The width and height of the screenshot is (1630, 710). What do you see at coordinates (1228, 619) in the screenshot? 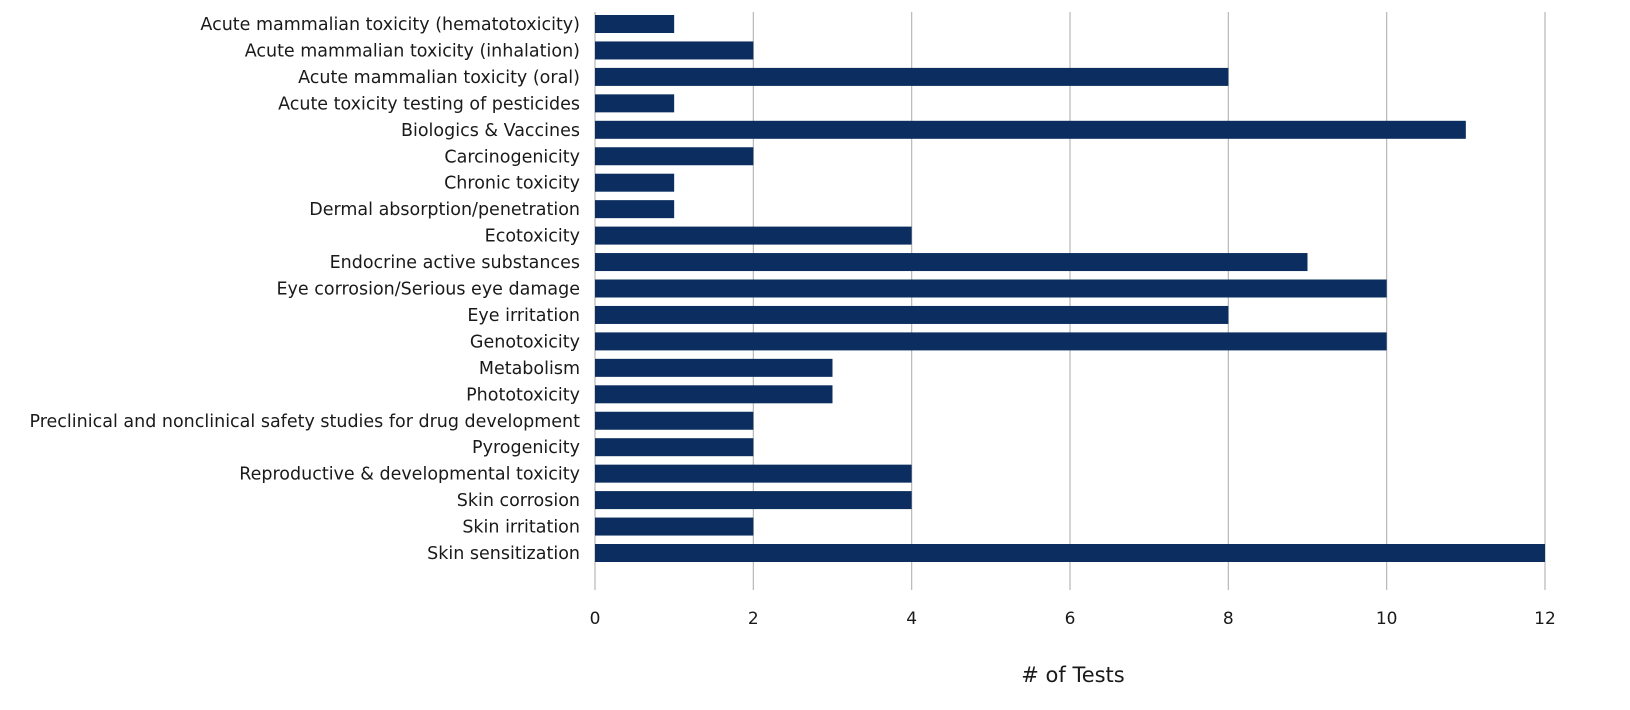
I see `x-tick-label: 8` at bounding box center [1228, 619].